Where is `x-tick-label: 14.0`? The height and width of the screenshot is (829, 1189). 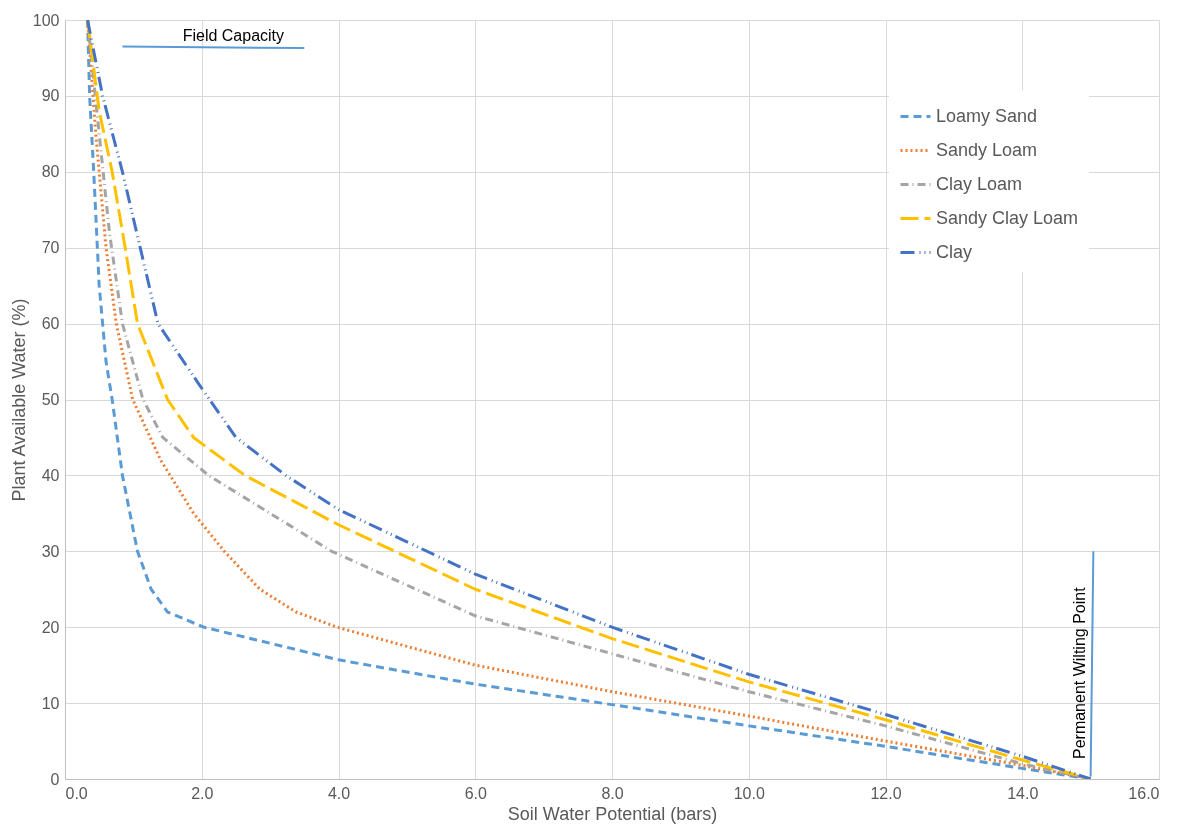 x-tick-label: 14.0 is located at coordinates (1023, 793).